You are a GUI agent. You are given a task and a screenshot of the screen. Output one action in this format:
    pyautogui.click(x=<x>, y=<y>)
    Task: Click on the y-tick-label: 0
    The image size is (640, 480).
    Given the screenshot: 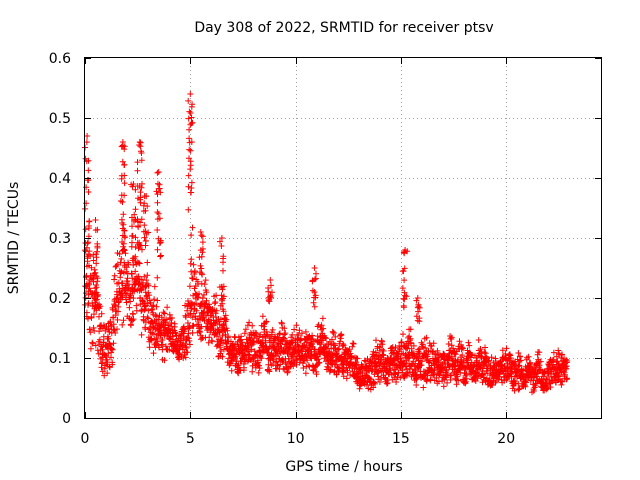 What is the action you would take?
    pyautogui.click(x=66, y=419)
    